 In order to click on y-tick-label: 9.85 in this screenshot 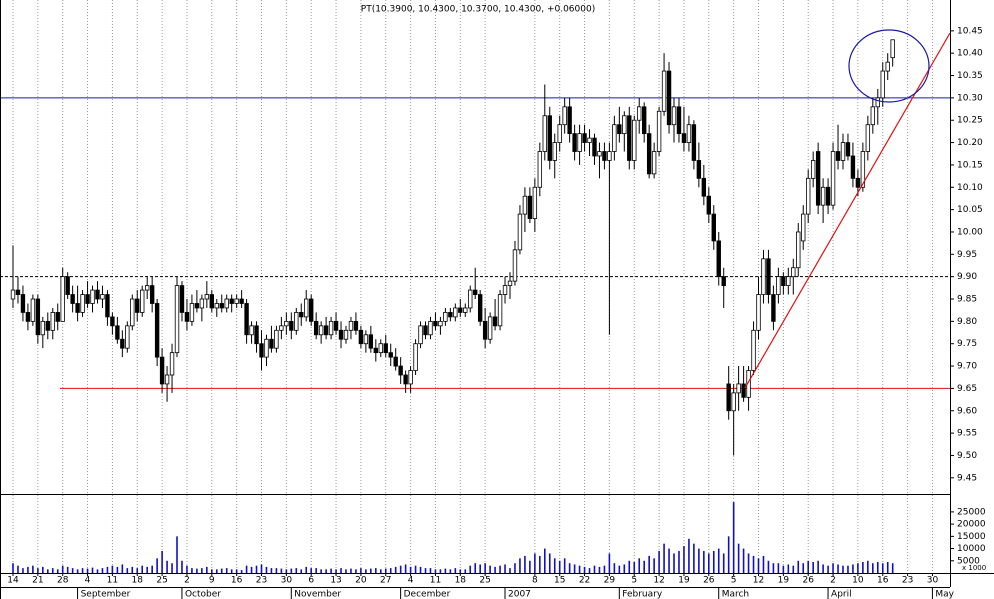, I will do `click(967, 300)`.